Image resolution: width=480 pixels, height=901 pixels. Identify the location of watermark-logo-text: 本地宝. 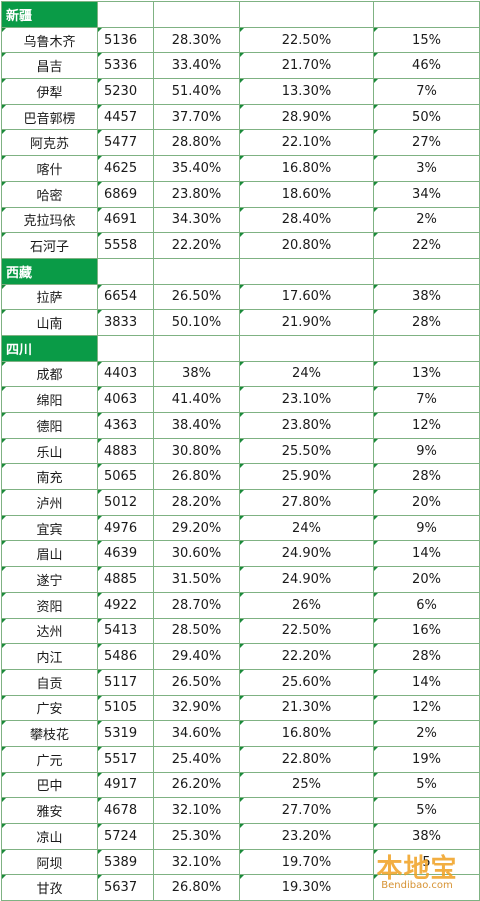
(417, 869).